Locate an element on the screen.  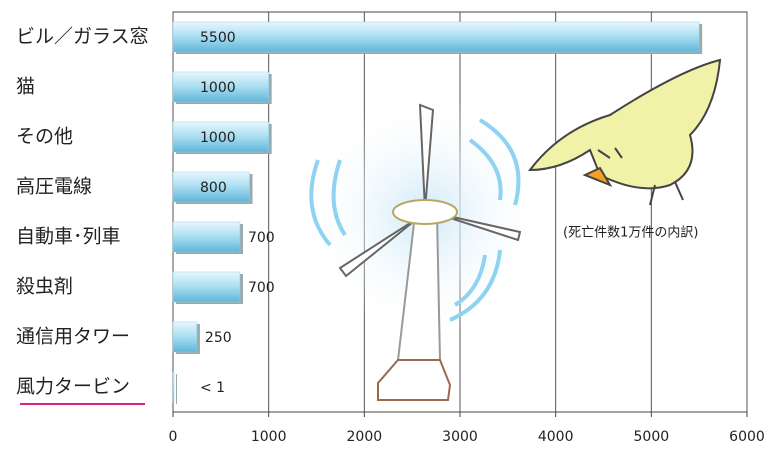
y-tick-label: ビル／ガラス窓 is located at coordinates (82, 37).